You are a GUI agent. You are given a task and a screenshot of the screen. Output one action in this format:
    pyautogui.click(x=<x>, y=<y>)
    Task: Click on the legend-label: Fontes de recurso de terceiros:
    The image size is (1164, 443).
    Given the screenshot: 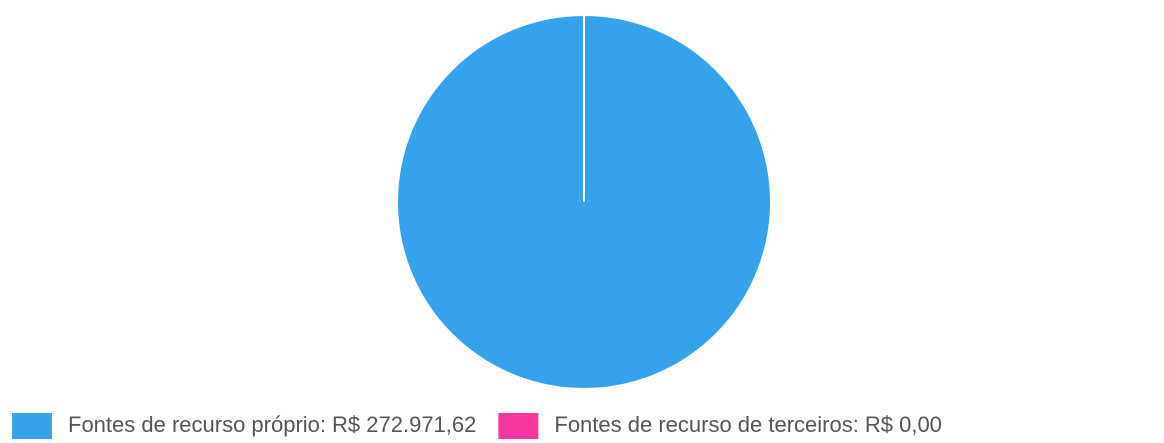 What is the action you would take?
    pyautogui.click(x=706, y=424)
    